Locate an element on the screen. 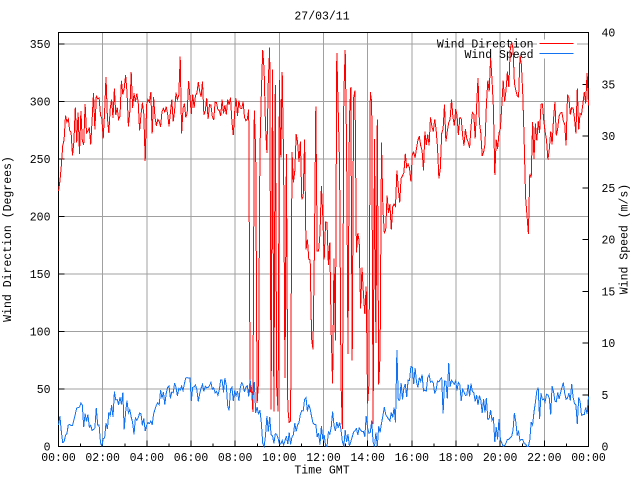 This screenshot has width=640, height=480. svg-text: 350 is located at coordinates (40, 45).